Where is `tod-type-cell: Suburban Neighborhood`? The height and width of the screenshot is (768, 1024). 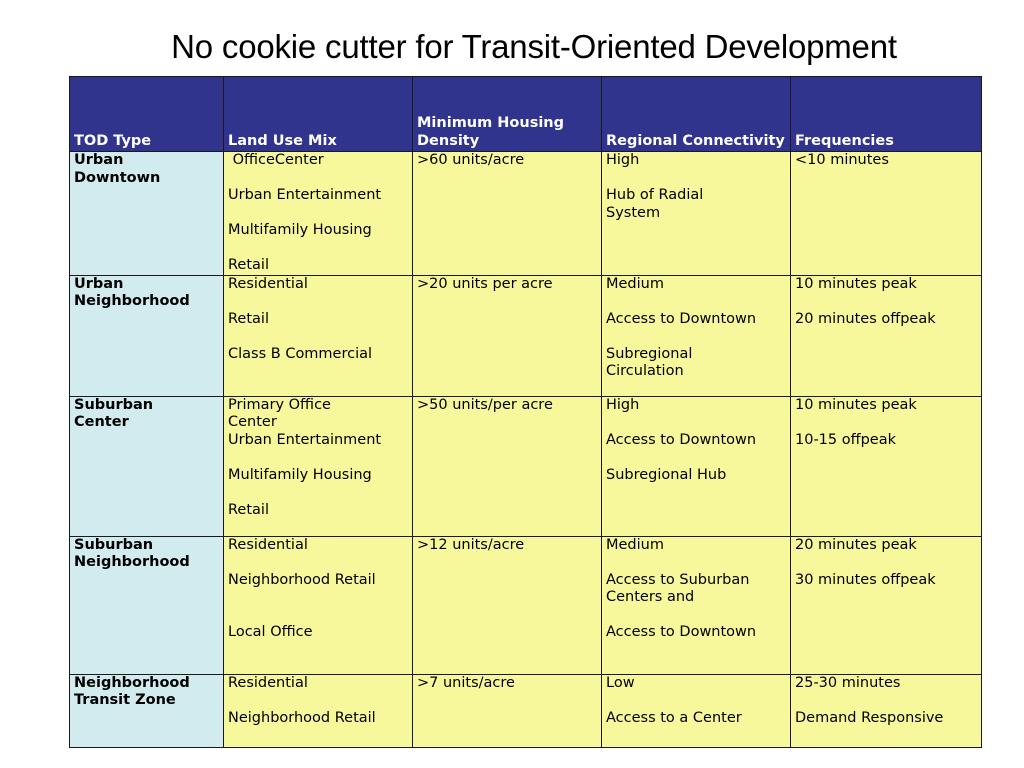
tod-type-cell: Suburban Neighborhood is located at coordinates (146, 605).